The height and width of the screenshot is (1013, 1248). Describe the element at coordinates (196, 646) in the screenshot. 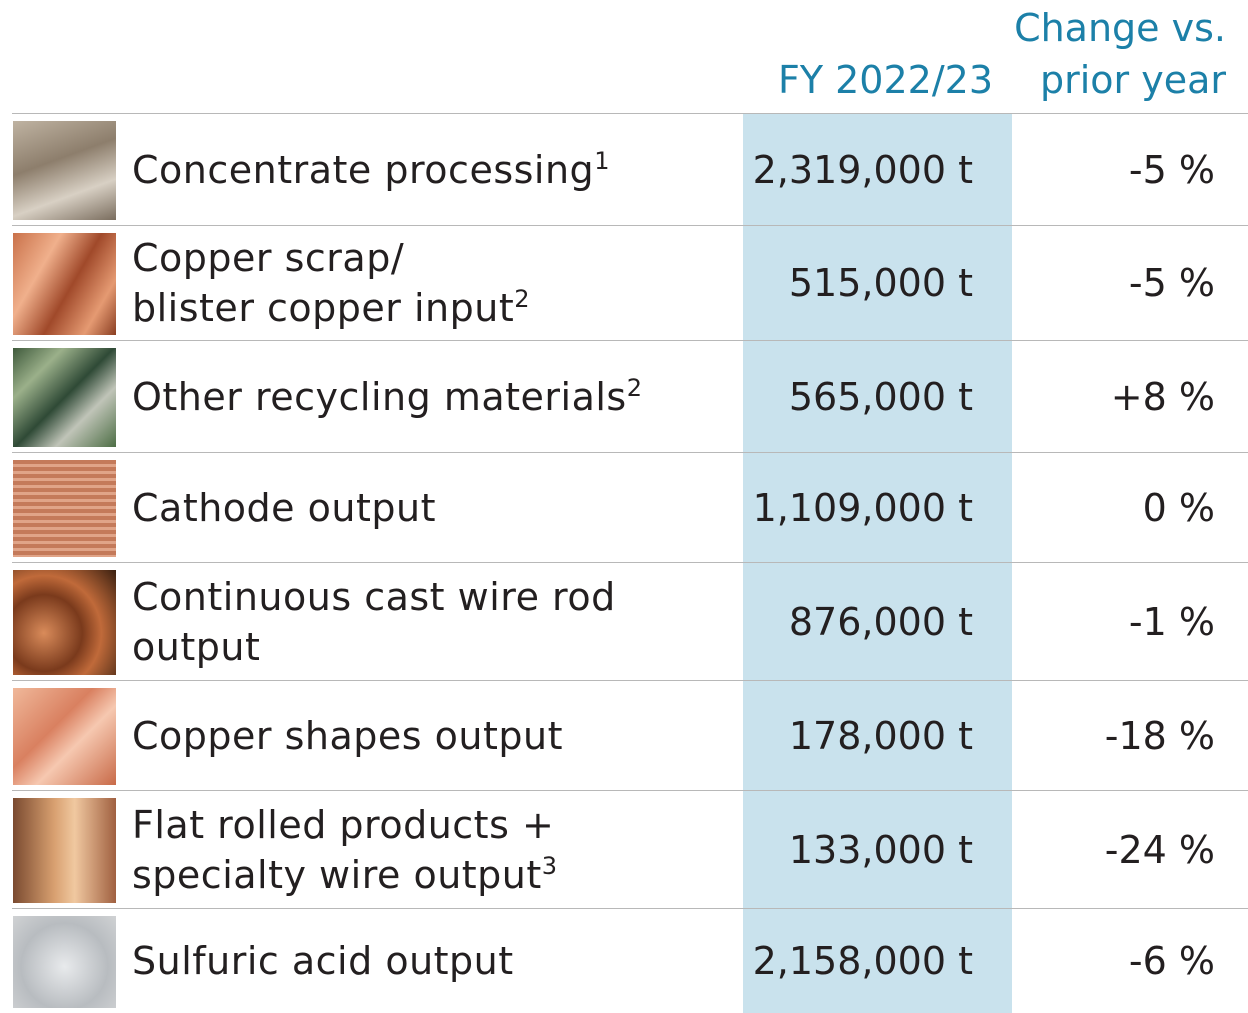

I see `label-text: output` at that location.